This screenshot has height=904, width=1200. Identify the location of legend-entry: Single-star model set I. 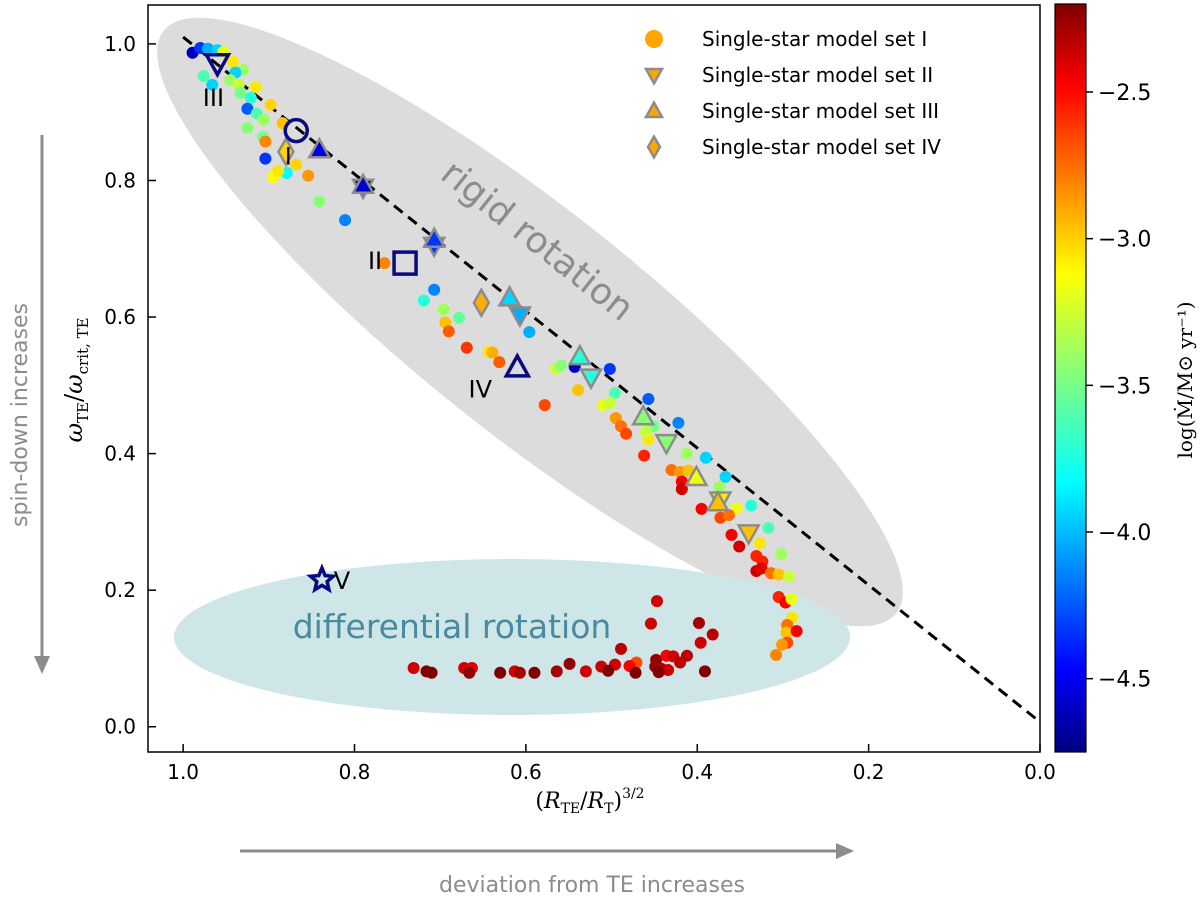
(786, 39).